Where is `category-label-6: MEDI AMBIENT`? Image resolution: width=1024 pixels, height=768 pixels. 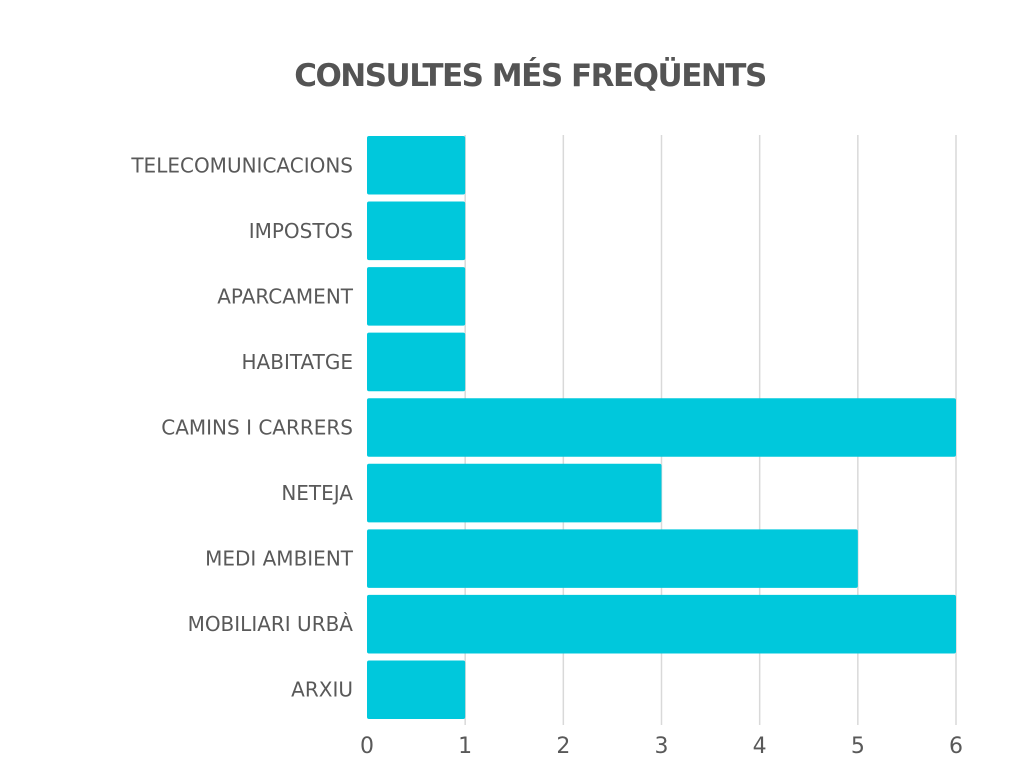 category-label-6: MEDI AMBIENT is located at coordinates (279, 559).